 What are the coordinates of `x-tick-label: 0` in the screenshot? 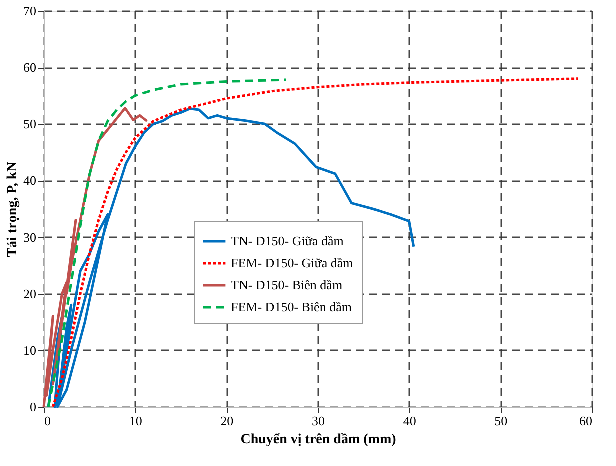 It's located at (47, 421).